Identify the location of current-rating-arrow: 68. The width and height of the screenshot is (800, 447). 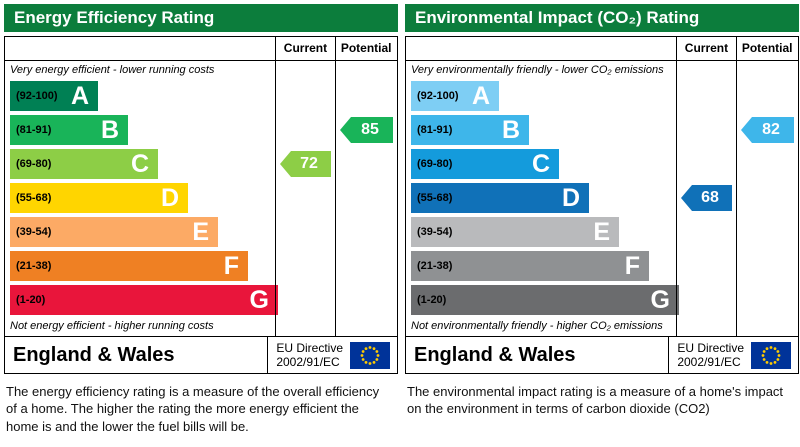
(706, 198).